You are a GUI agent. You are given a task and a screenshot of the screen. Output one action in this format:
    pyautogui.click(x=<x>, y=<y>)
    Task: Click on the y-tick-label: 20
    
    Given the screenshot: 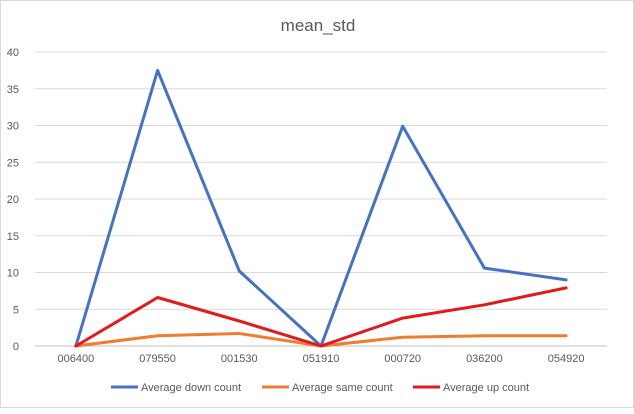 What is the action you would take?
    pyautogui.click(x=13, y=200)
    